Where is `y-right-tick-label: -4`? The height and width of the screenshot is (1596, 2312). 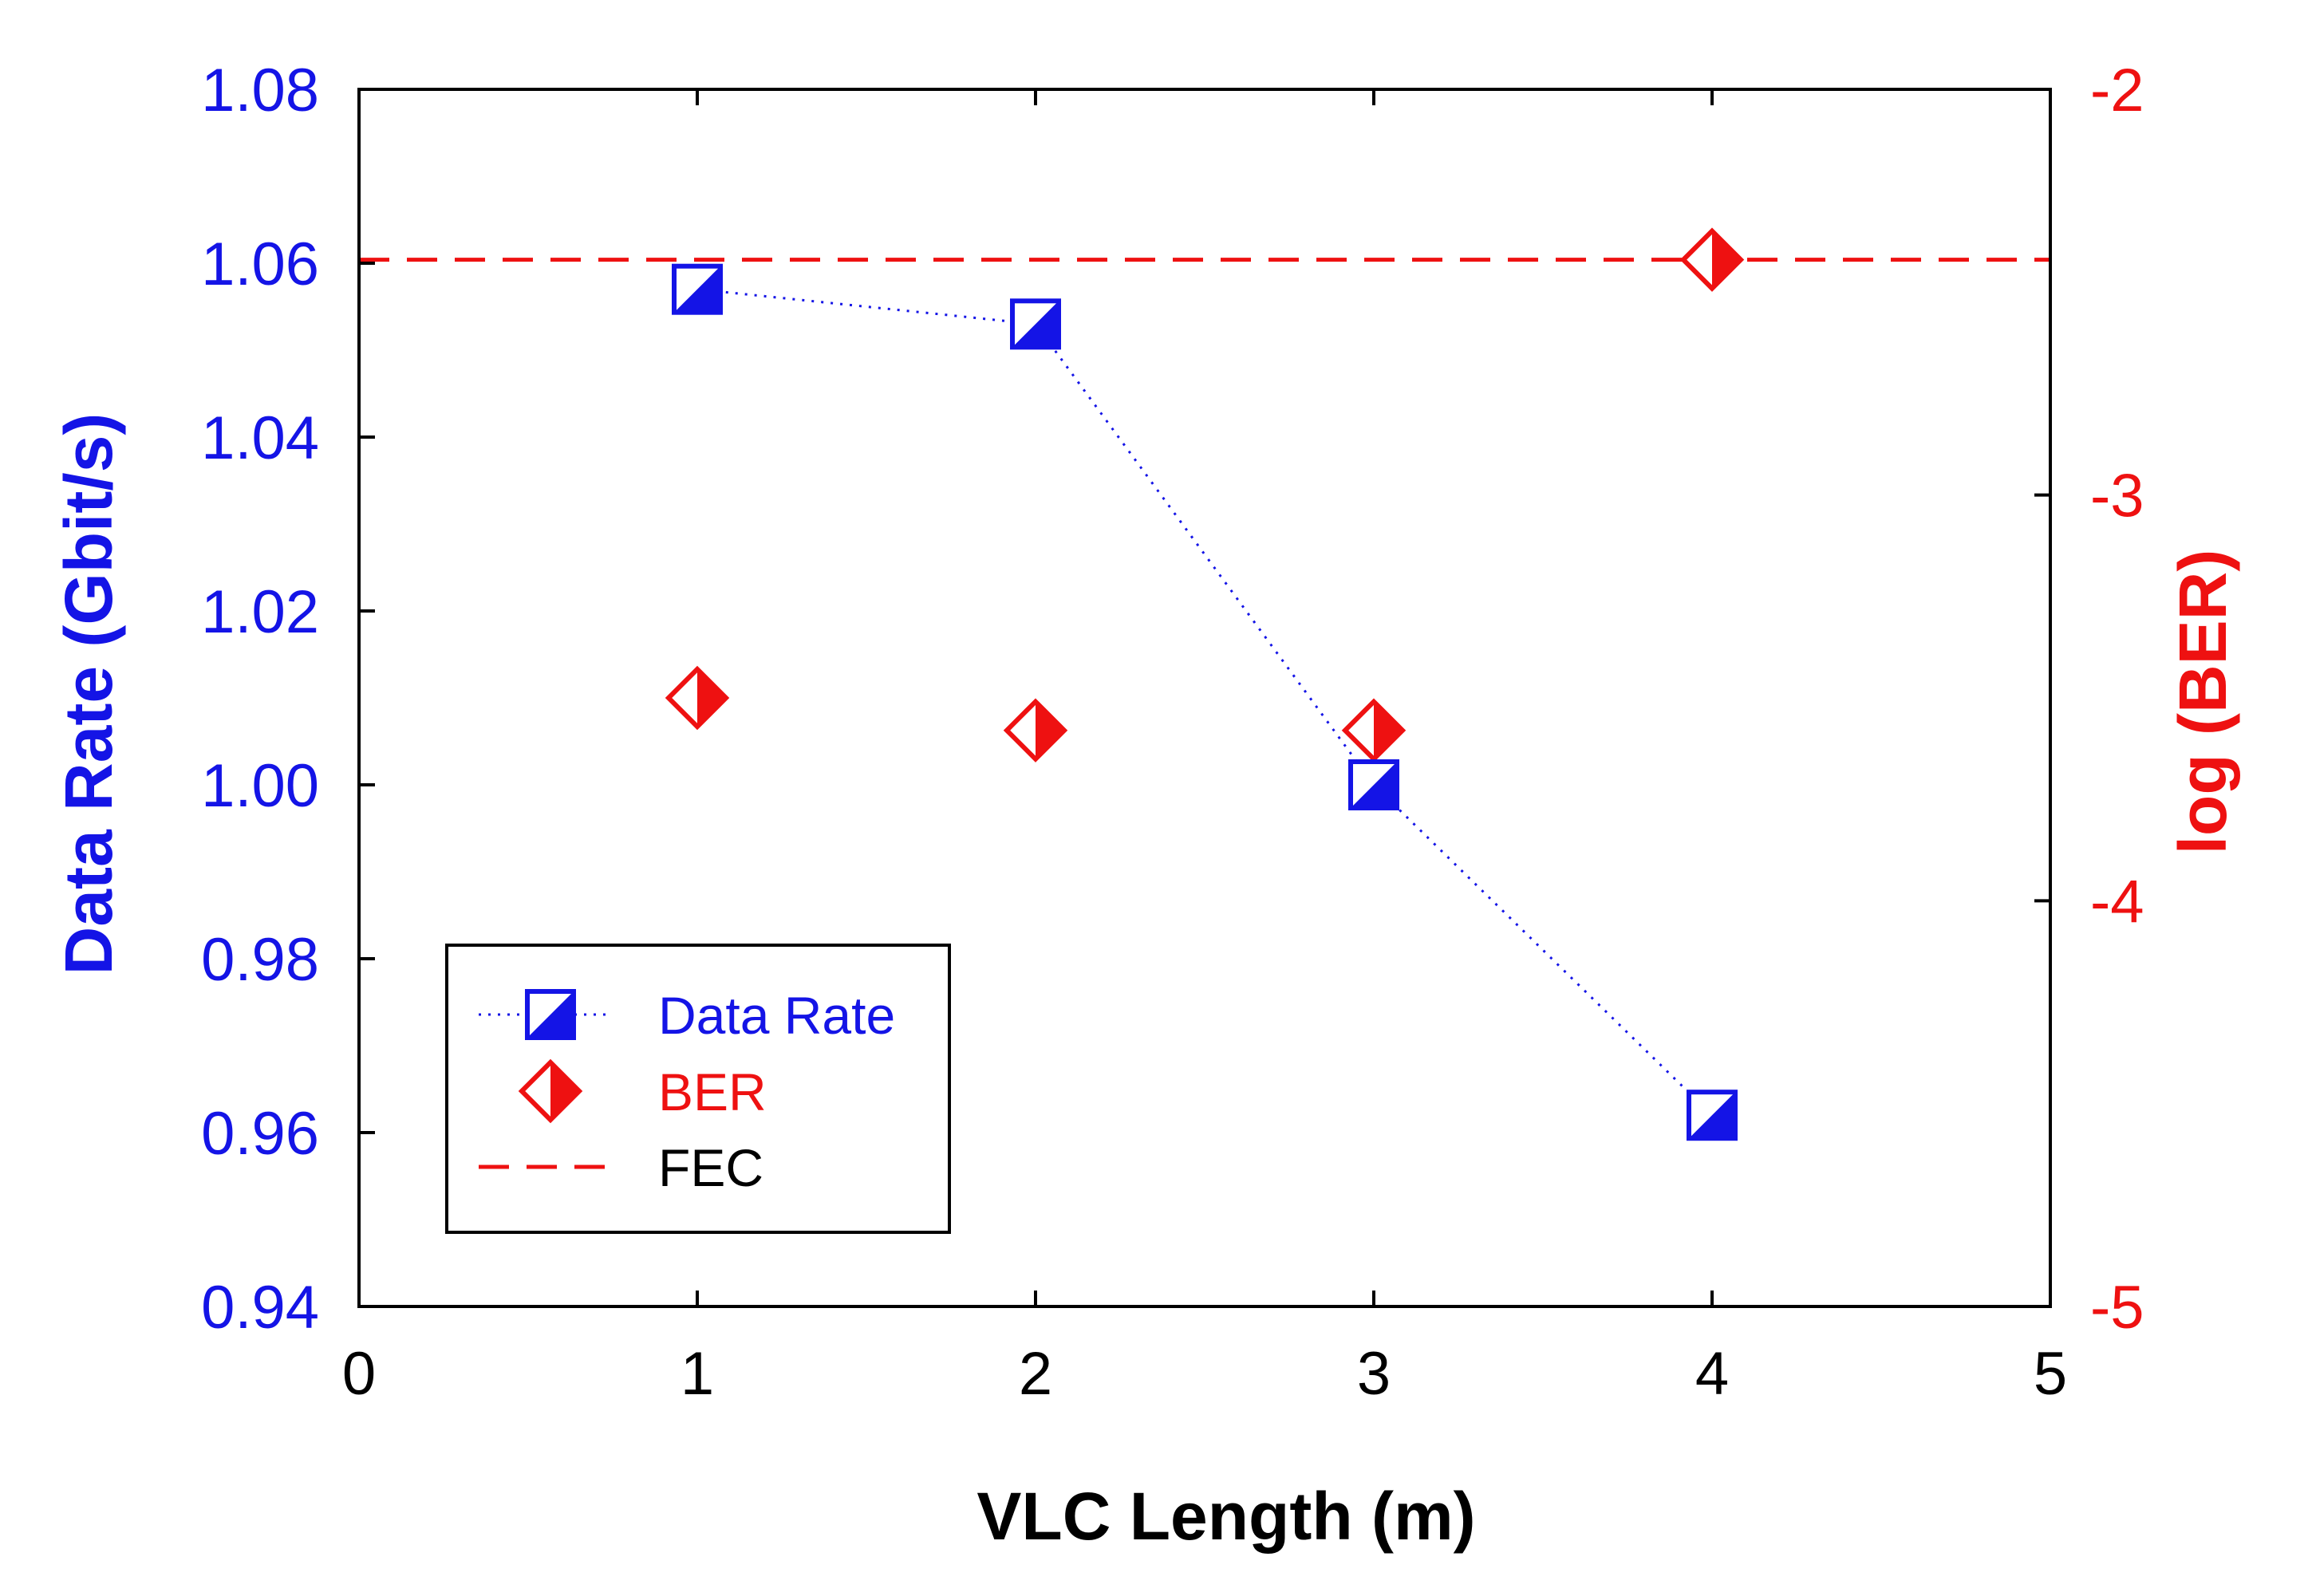 y-right-tick-label: -4 is located at coordinates (2117, 902).